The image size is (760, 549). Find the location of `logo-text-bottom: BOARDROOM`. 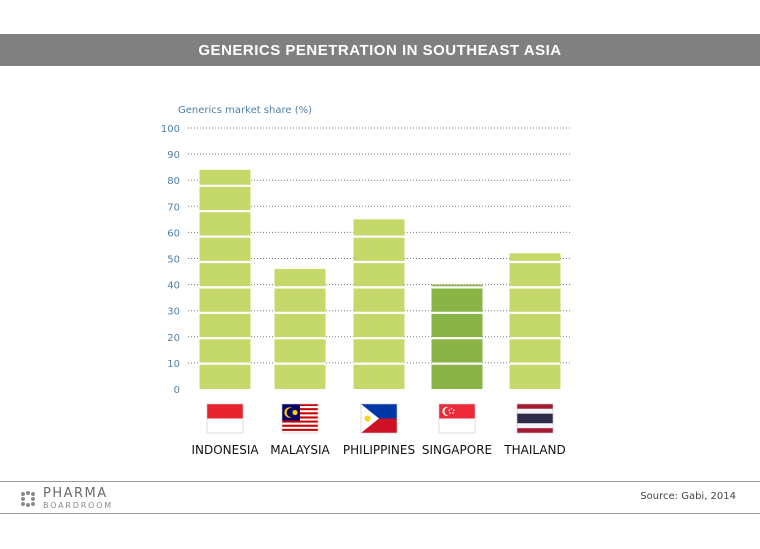

logo-text-bottom: BOARDROOM is located at coordinates (78, 505).